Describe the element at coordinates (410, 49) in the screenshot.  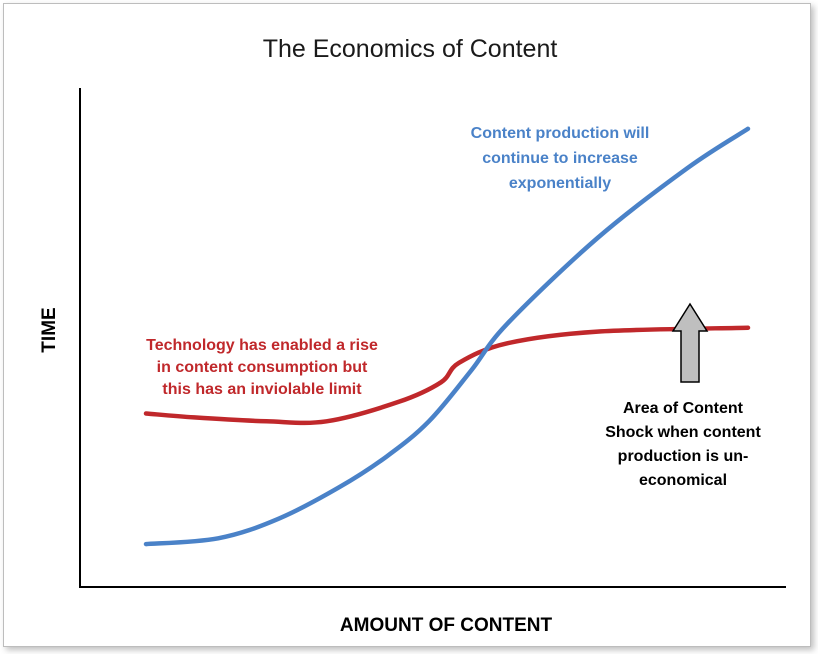
I see `chart-title: The Economics of Content` at that location.